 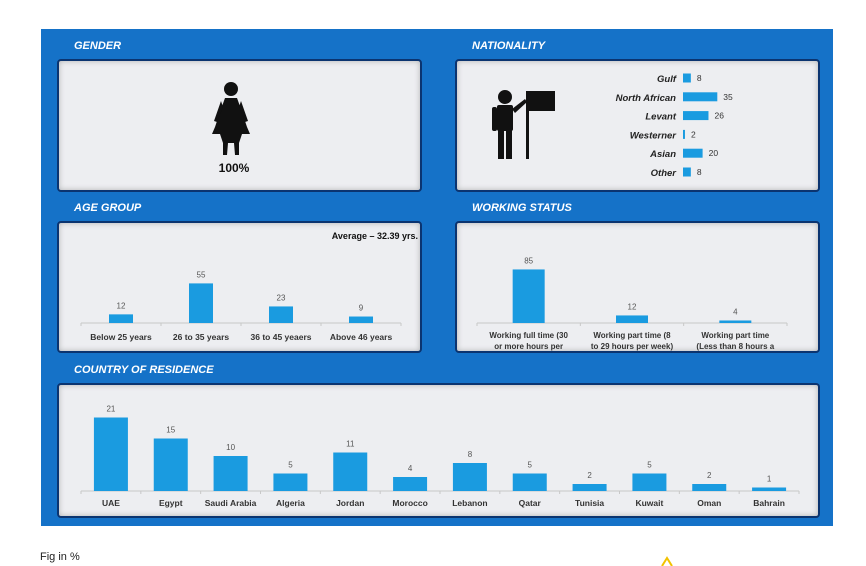 I want to click on age-average-label: Average – 32.39 yrs., so click(x=374, y=236).